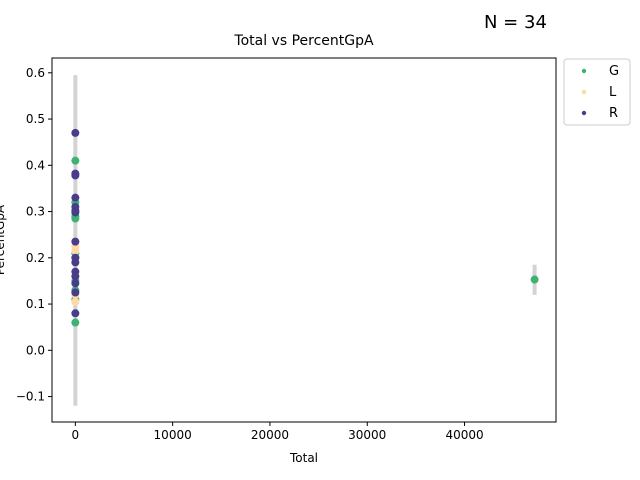 Image resolution: width=640 pixels, height=480 pixels. I want to click on legend-label-r: R, so click(613, 113).